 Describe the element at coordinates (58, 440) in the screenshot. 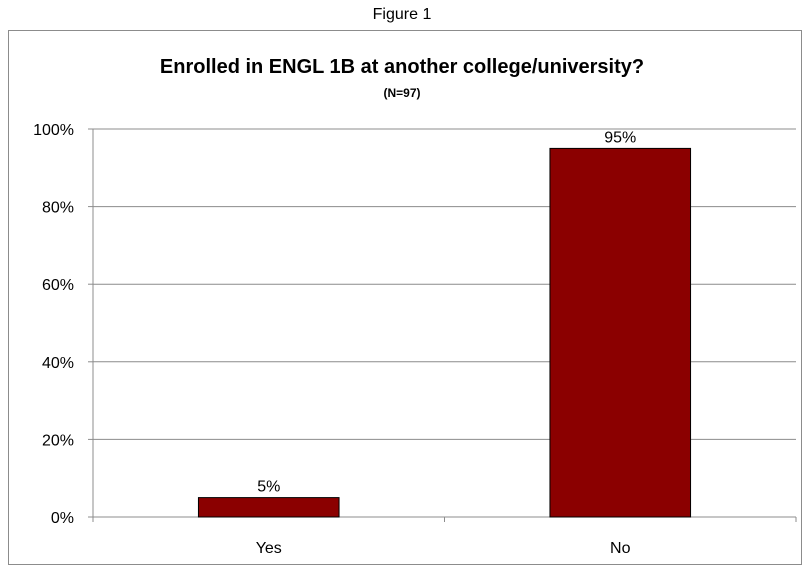

I see `y-tick-label: 20%` at that location.